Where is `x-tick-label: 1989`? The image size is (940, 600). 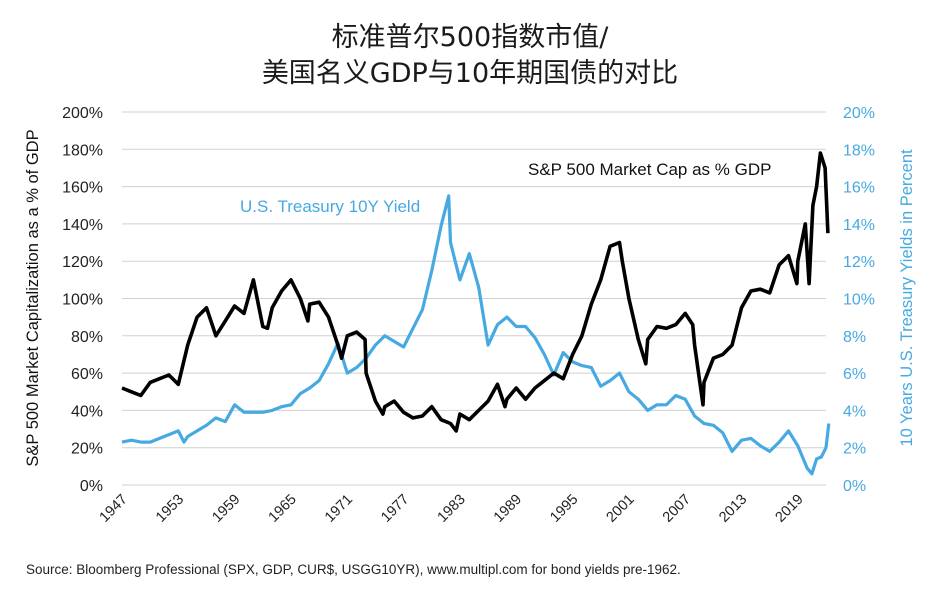
x-tick-label: 1989 is located at coordinates (508, 509).